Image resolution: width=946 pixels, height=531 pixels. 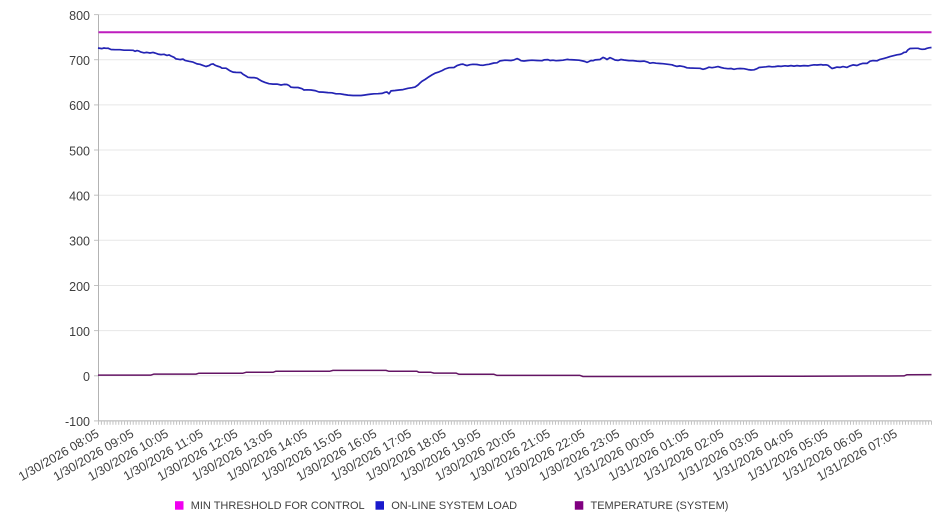 I want to click on svg-text: 700, so click(x=79, y=61).